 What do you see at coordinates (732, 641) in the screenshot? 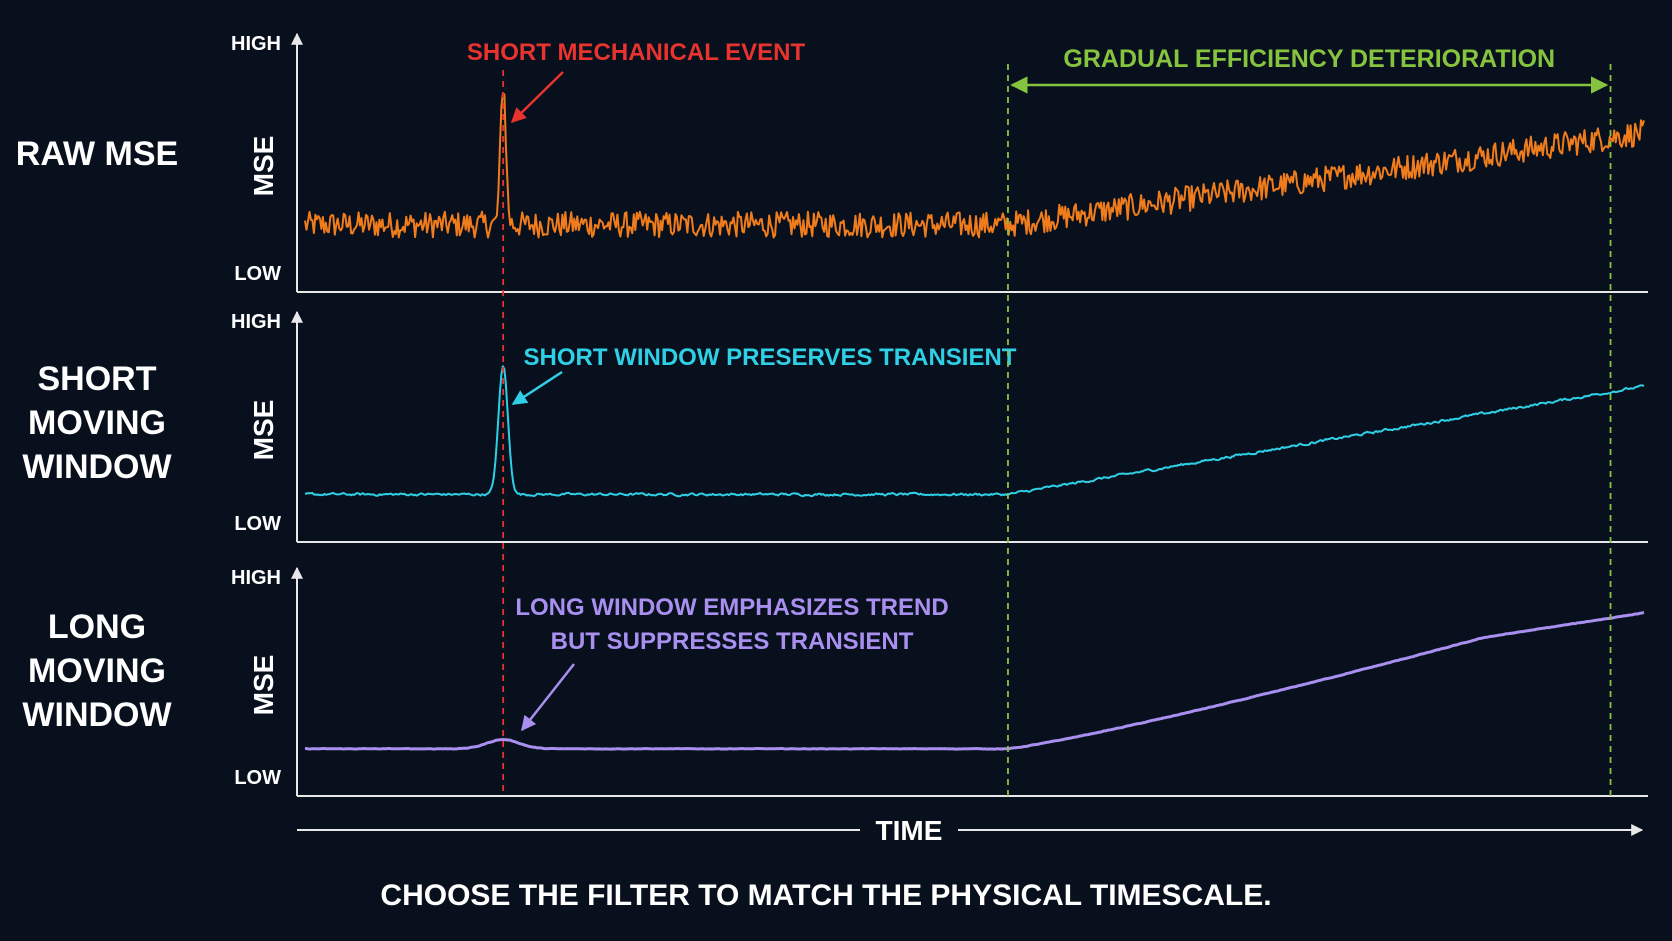
I see `annotation-text: BUT SUPPRESSES TRANSIENT` at bounding box center [732, 641].